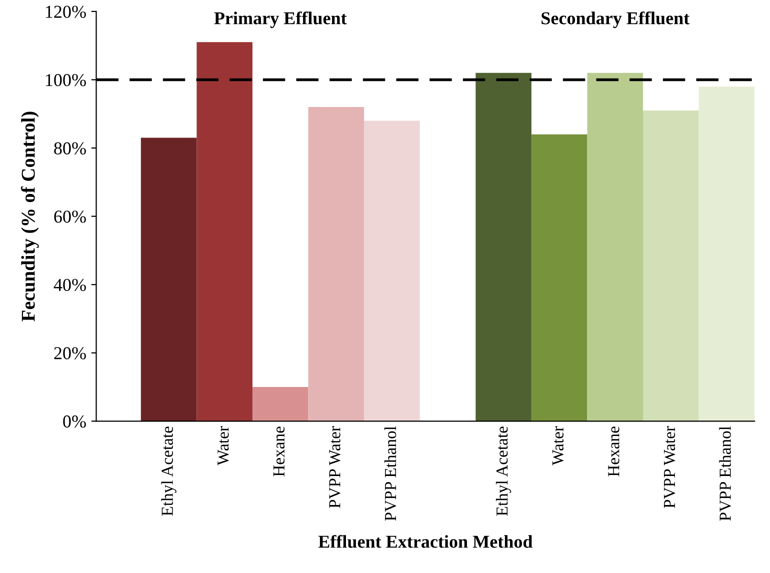 This screenshot has height=573, width=770. I want to click on y-tick-label: 20%, so click(70, 353).